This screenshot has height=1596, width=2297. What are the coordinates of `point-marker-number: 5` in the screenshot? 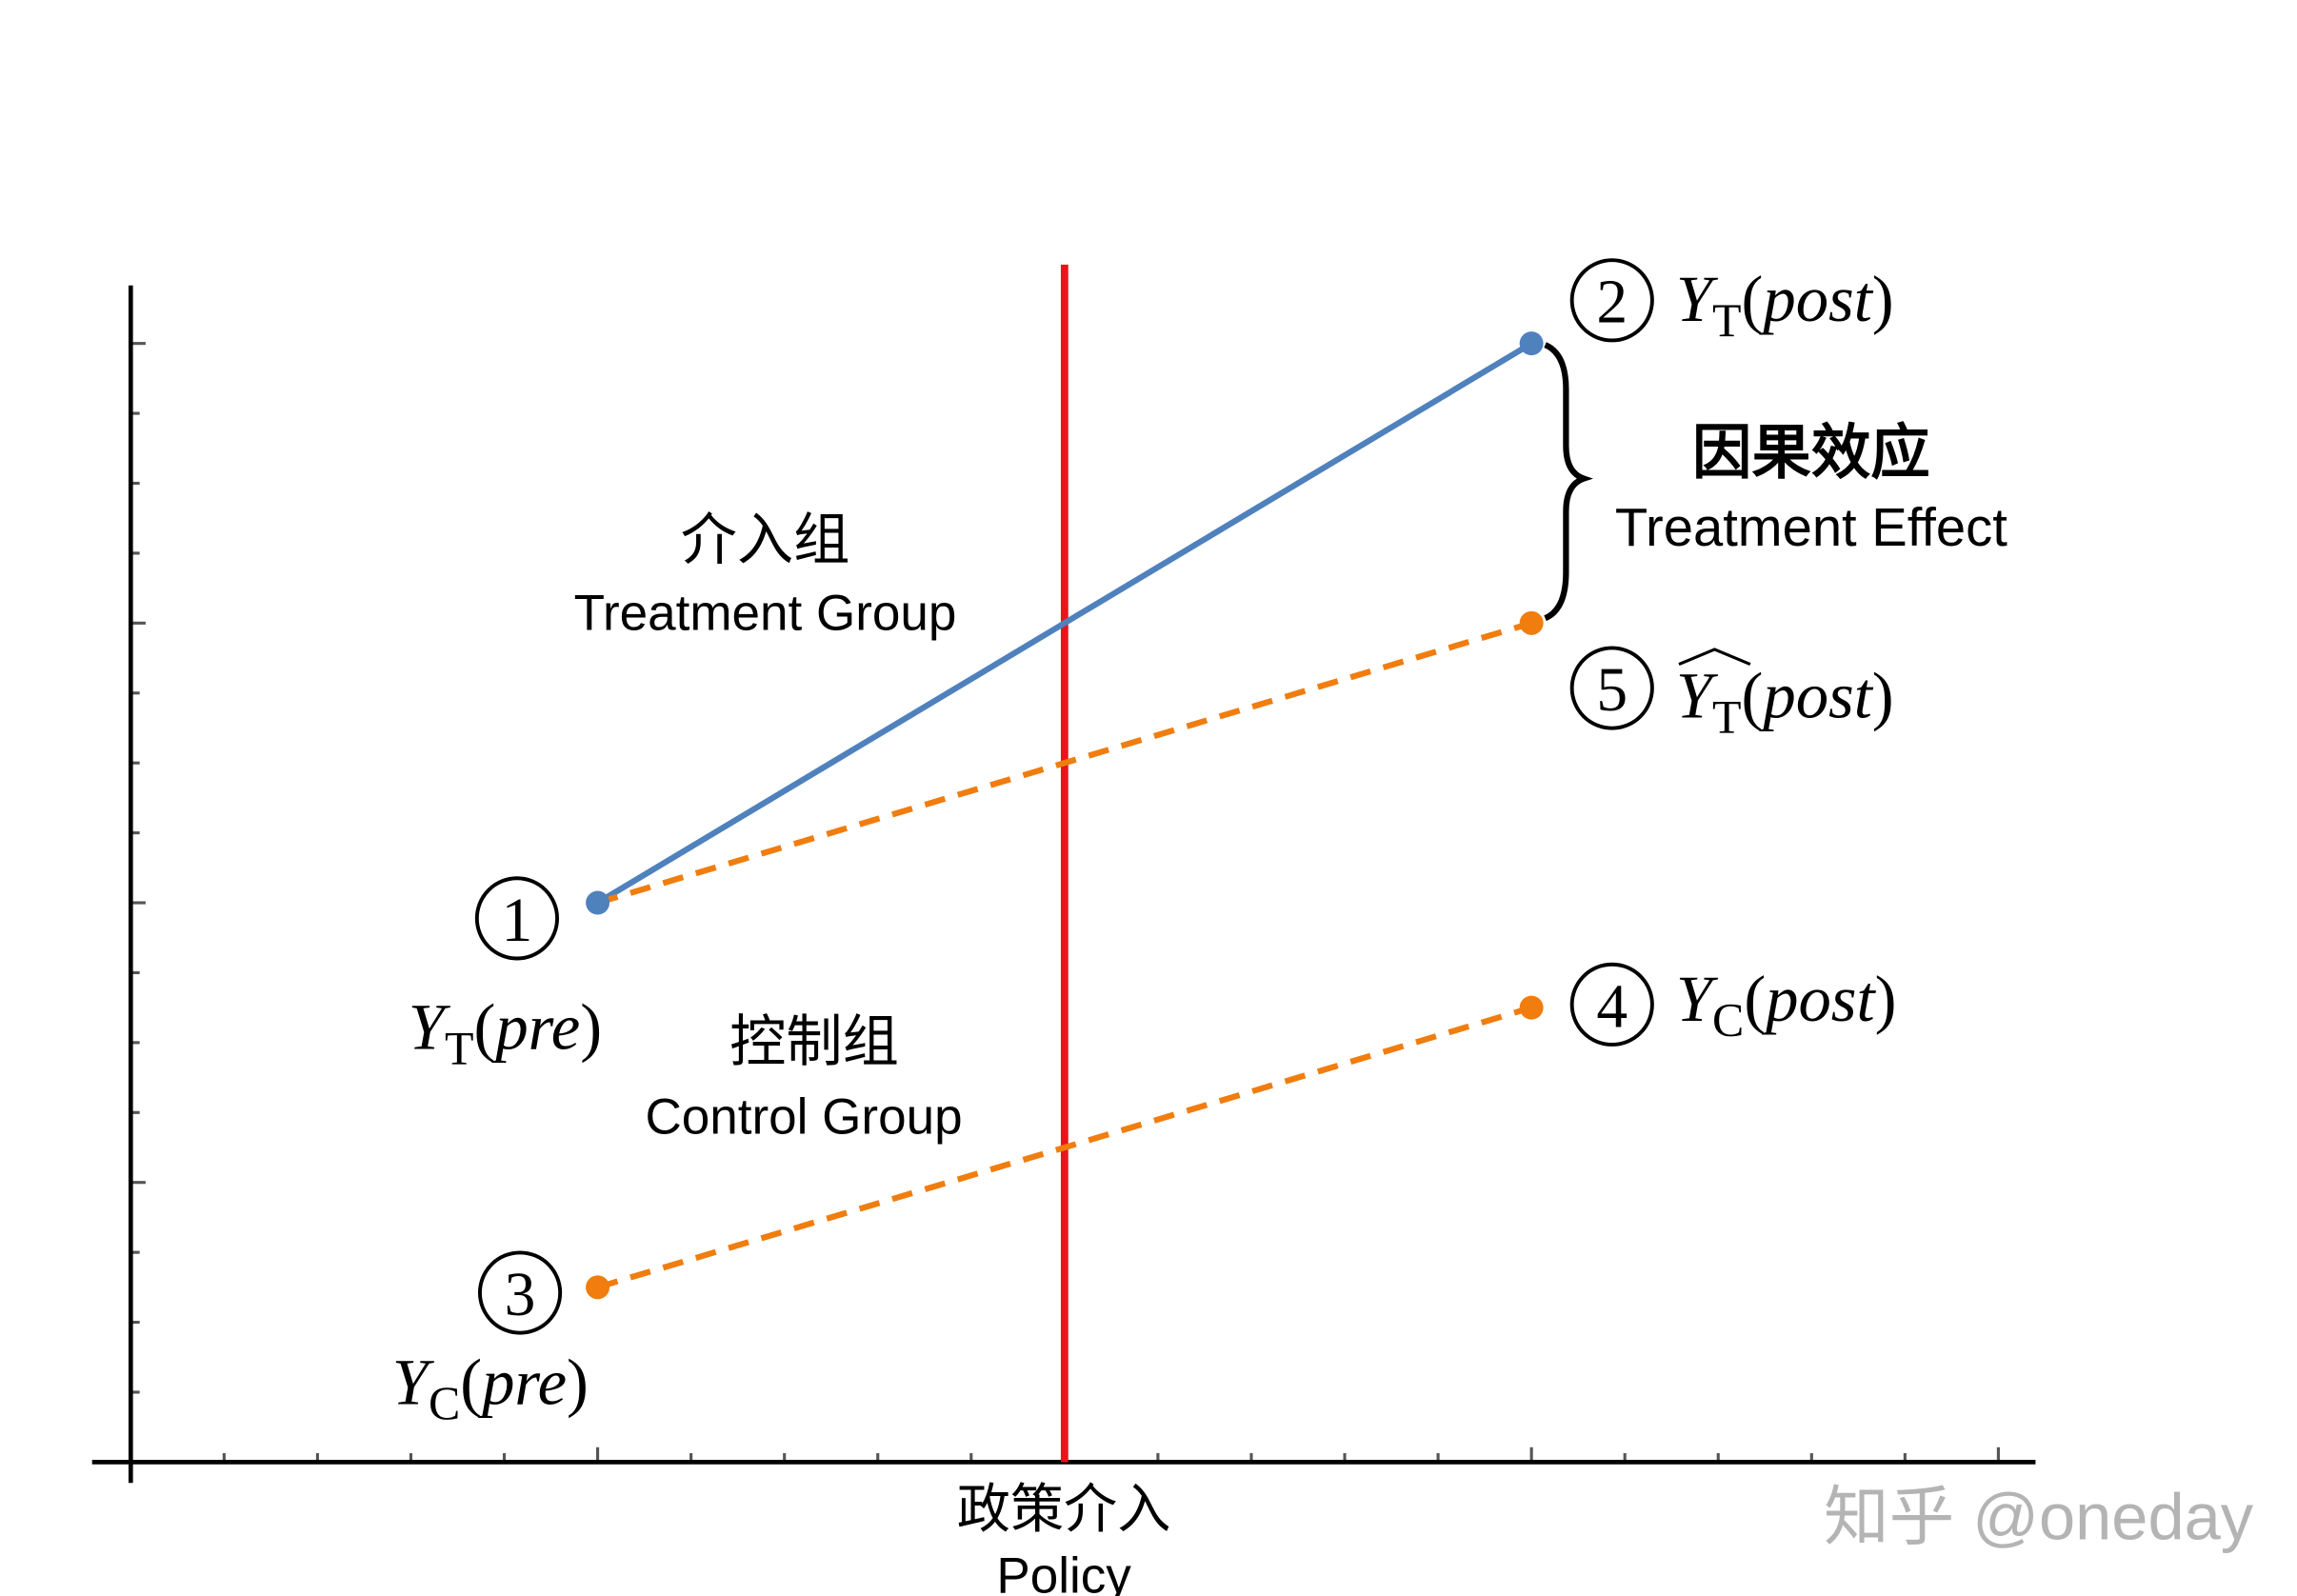 It's located at (1612, 690).